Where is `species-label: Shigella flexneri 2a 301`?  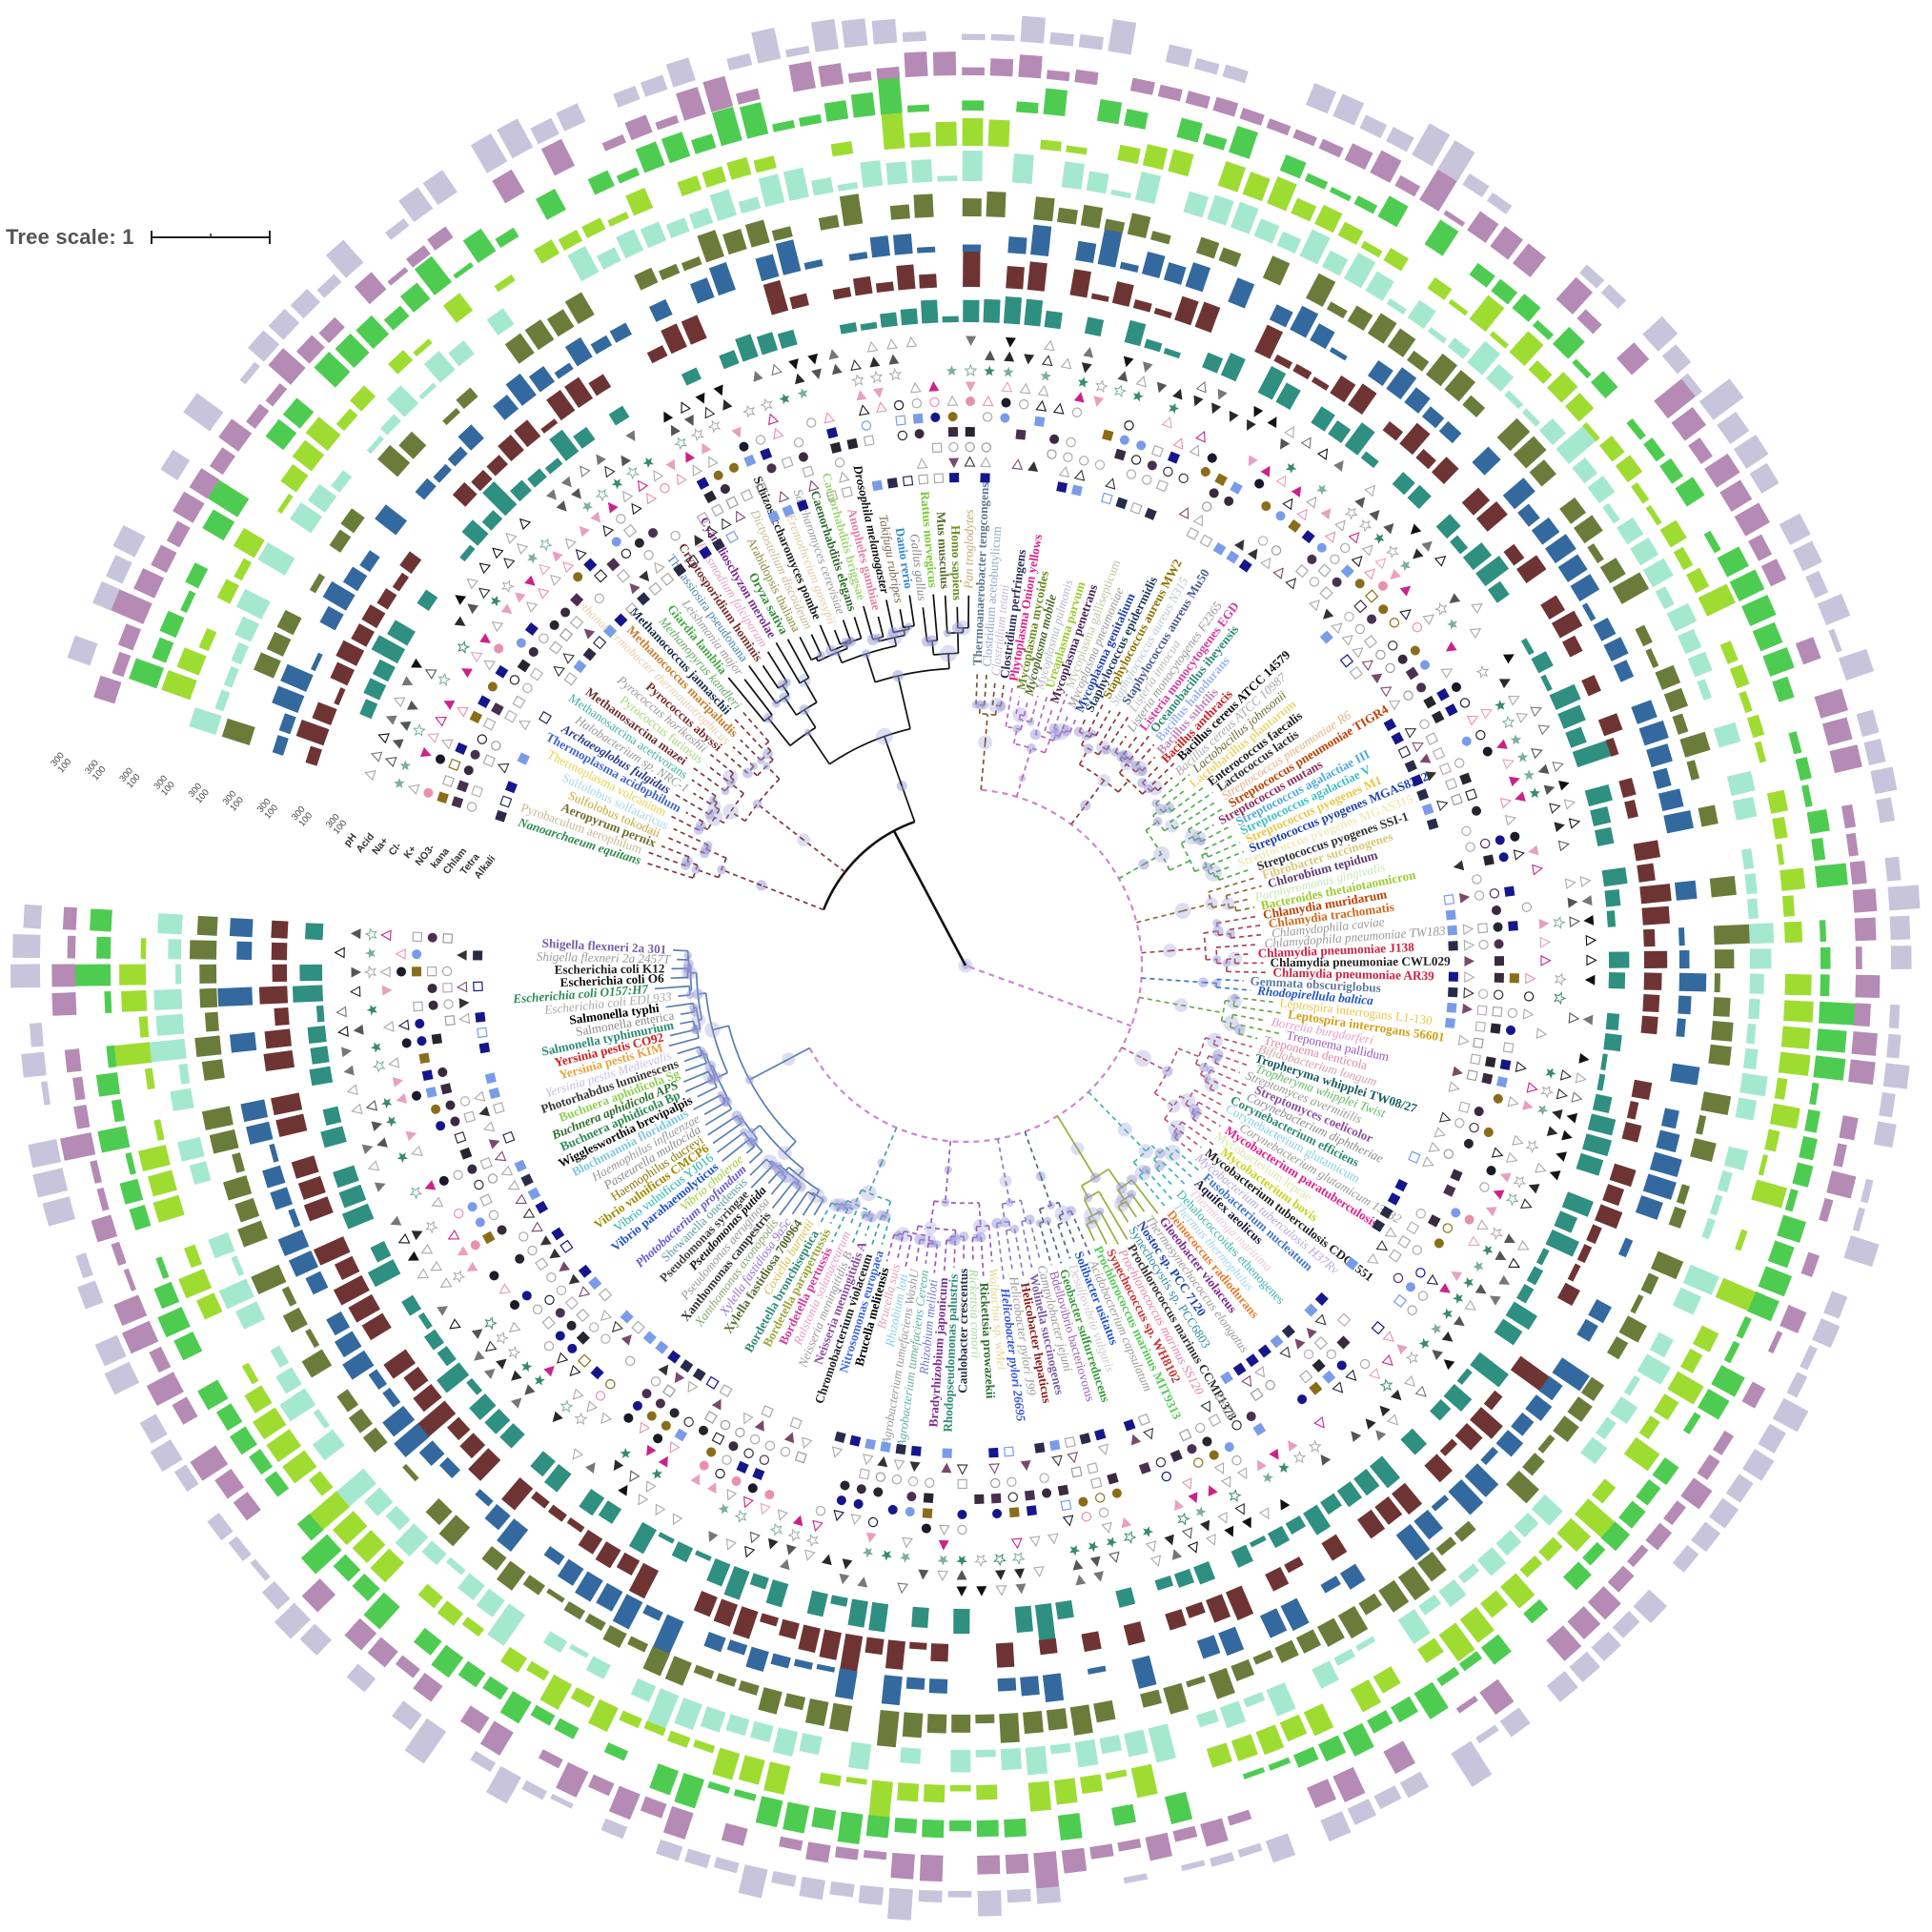 species-label: Shigella flexneri 2a 301 is located at coordinates (603, 946).